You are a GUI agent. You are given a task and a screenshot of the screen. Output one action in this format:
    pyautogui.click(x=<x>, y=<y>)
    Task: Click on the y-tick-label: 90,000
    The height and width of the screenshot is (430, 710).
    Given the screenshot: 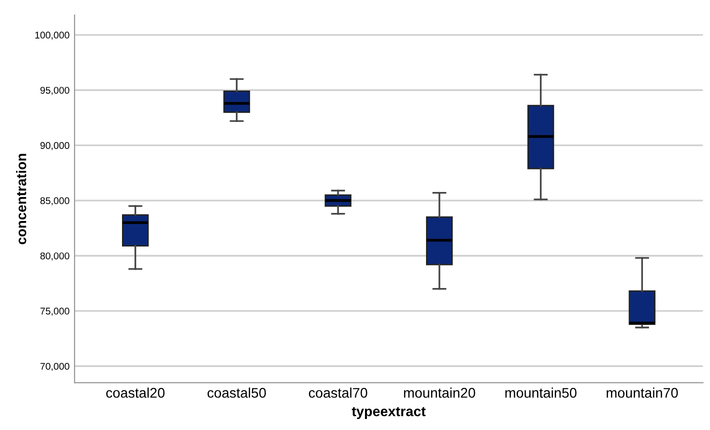 What is the action you would take?
    pyautogui.click(x=55, y=146)
    